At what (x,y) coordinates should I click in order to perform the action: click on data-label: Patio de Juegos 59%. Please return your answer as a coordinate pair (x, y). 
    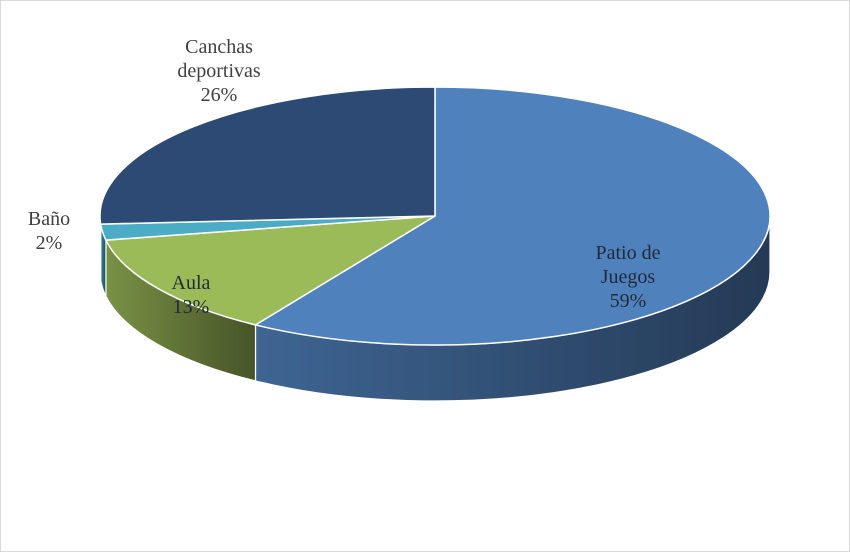
    Looking at the image, I should click on (628, 277).